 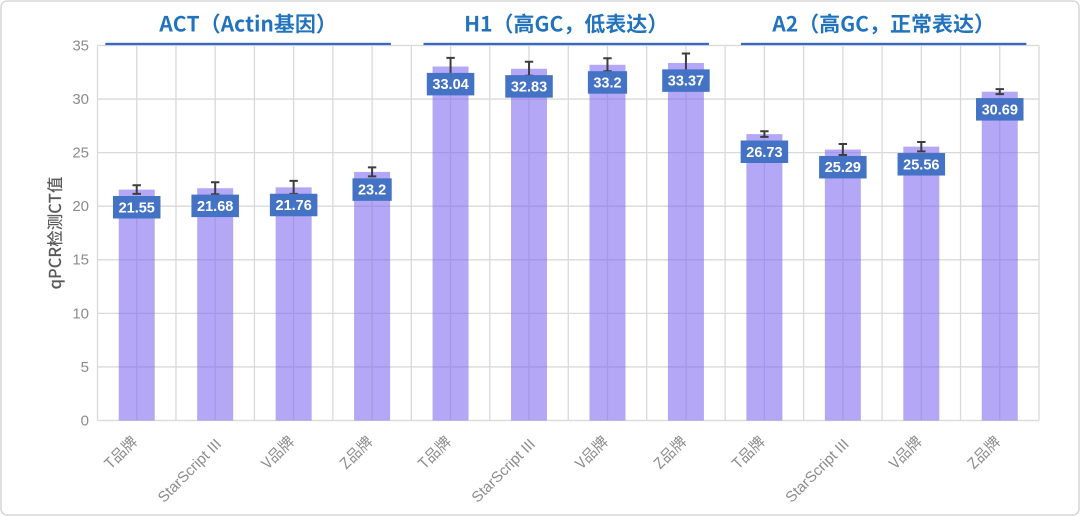 I want to click on svg-text: 21.68, so click(x=215, y=207).